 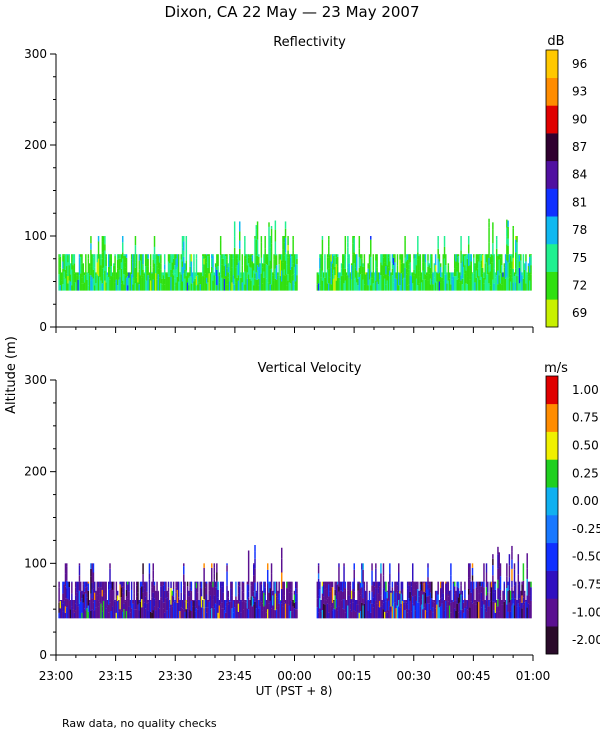 What do you see at coordinates (43, 327) in the screenshot?
I see `y-tick-label: 0` at bounding box center [43, 327].